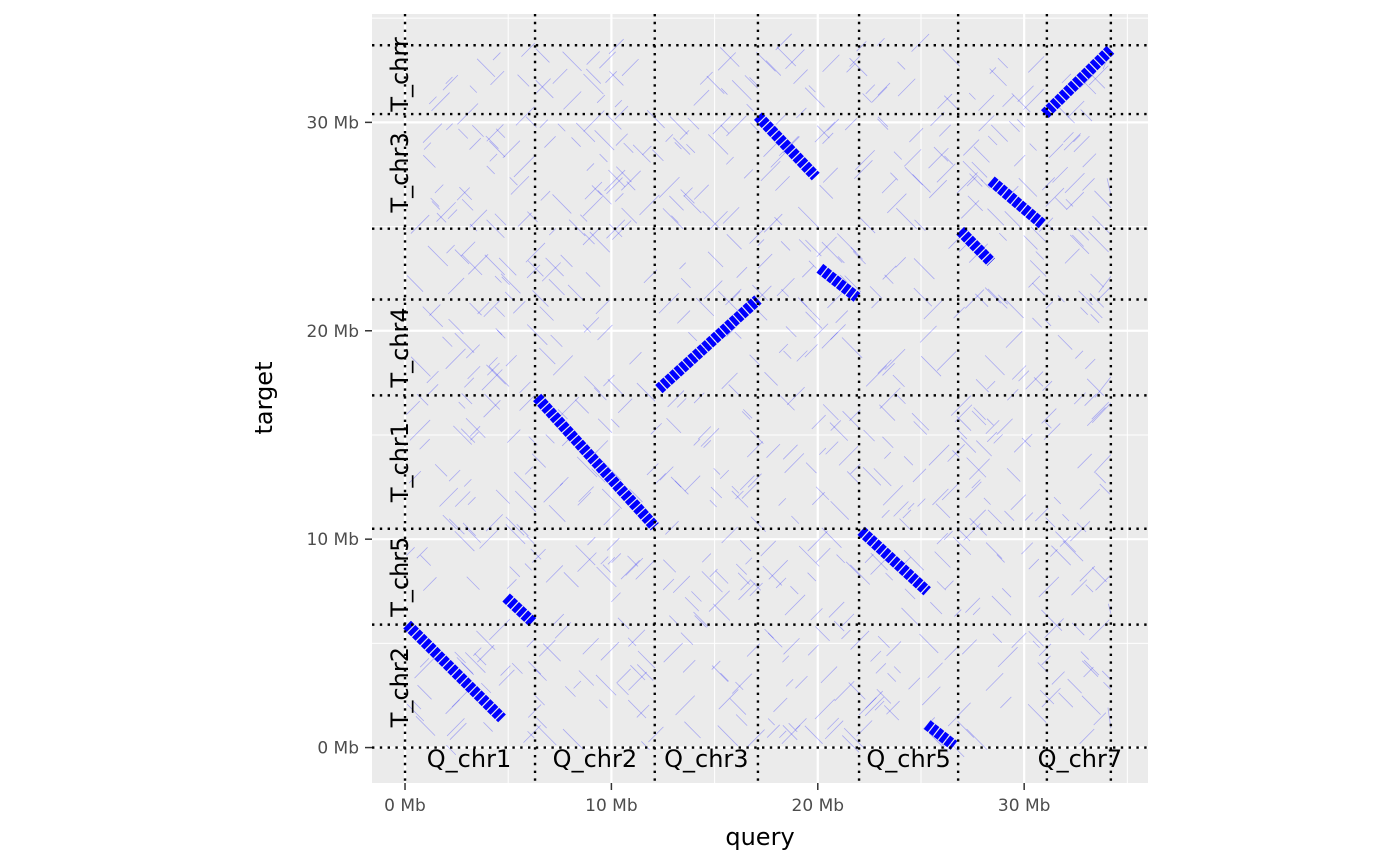 Image resolution: width=1400 pixels, height=866 pixels. I want to click on query-chromosome-label: Q_chr5, so click(908, 759).